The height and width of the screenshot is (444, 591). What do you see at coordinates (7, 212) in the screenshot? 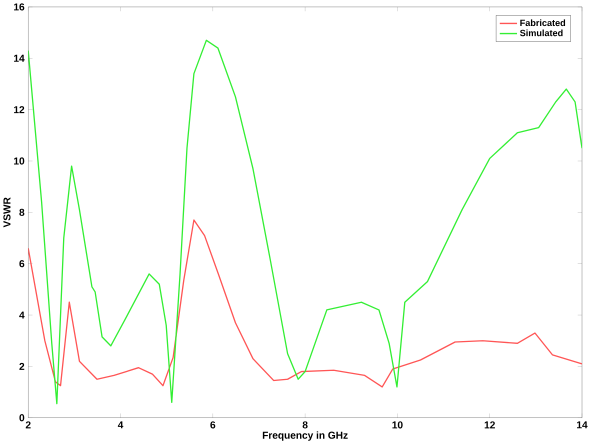
I see `y-axis-title: VSWR` at bounding box center [7, 212].